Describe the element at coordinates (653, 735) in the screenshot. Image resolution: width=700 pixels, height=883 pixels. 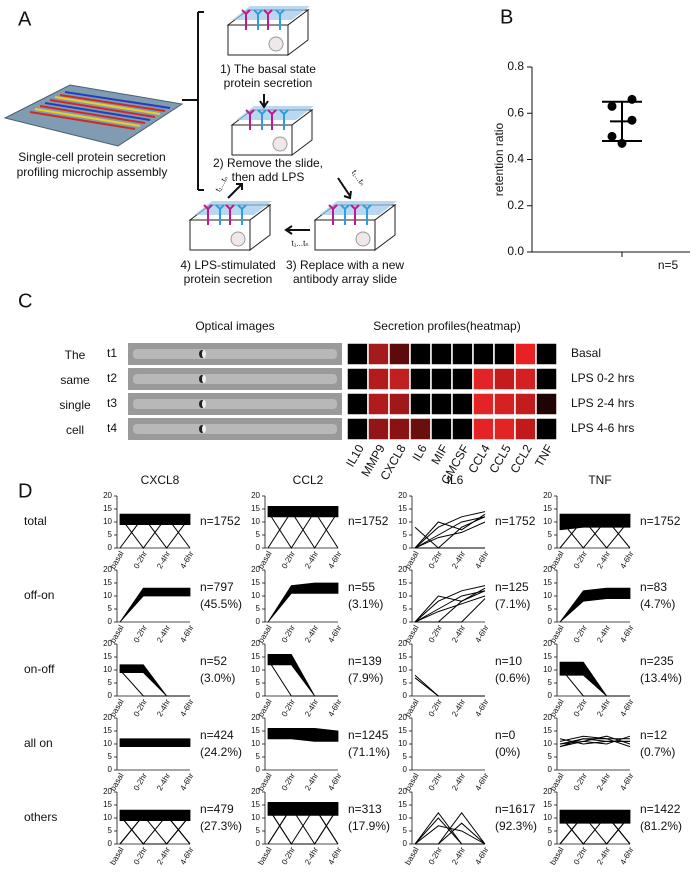
I see `count-label: n=12` at that location.